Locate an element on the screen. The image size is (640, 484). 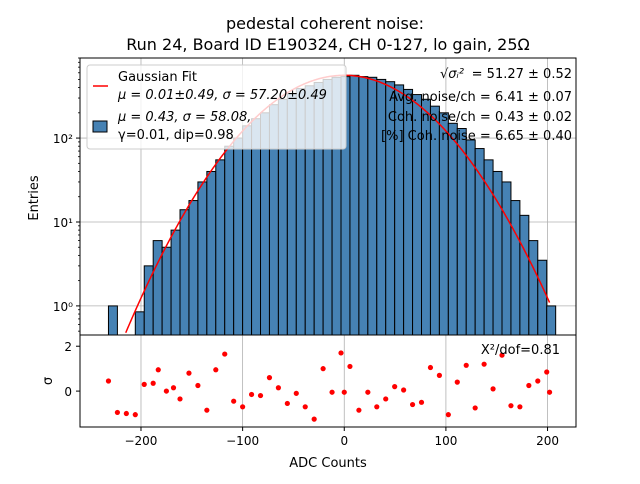
histogram-y-tick-label: 10¹ is located at coordinates (63, 223).